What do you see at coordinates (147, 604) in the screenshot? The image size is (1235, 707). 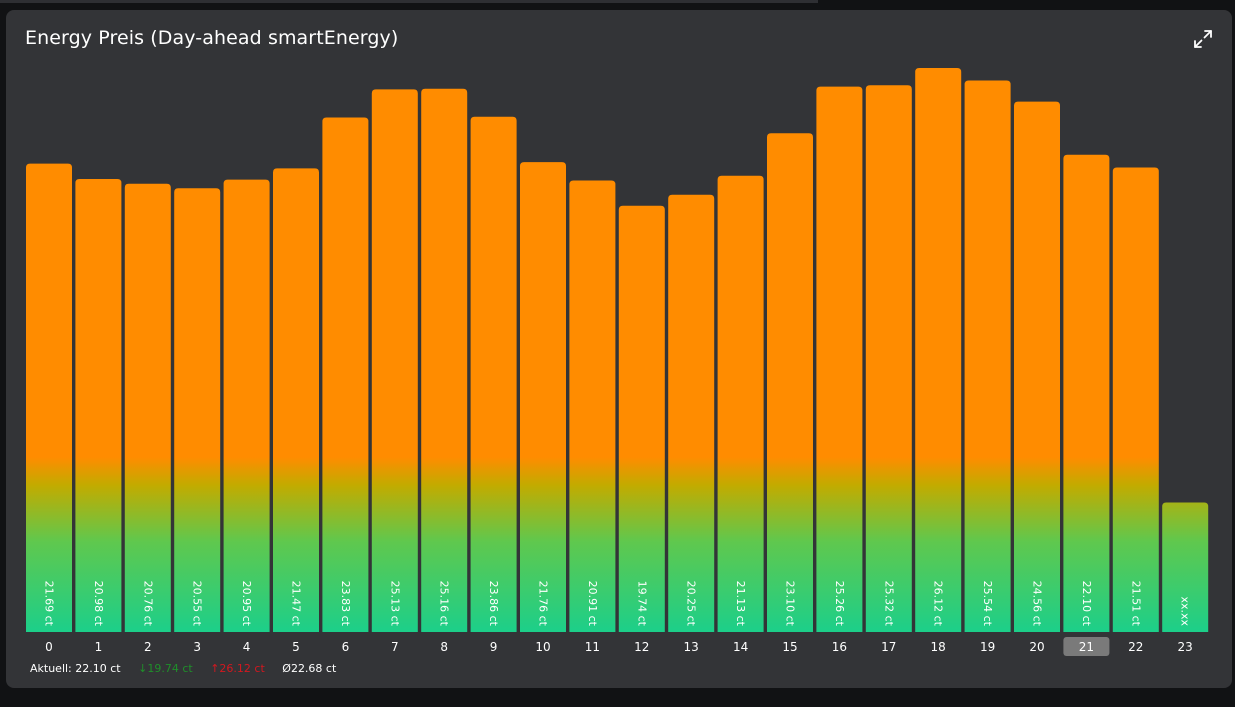 I see `value-label-2: 20.76 ct` at bounding box center [147, 604].